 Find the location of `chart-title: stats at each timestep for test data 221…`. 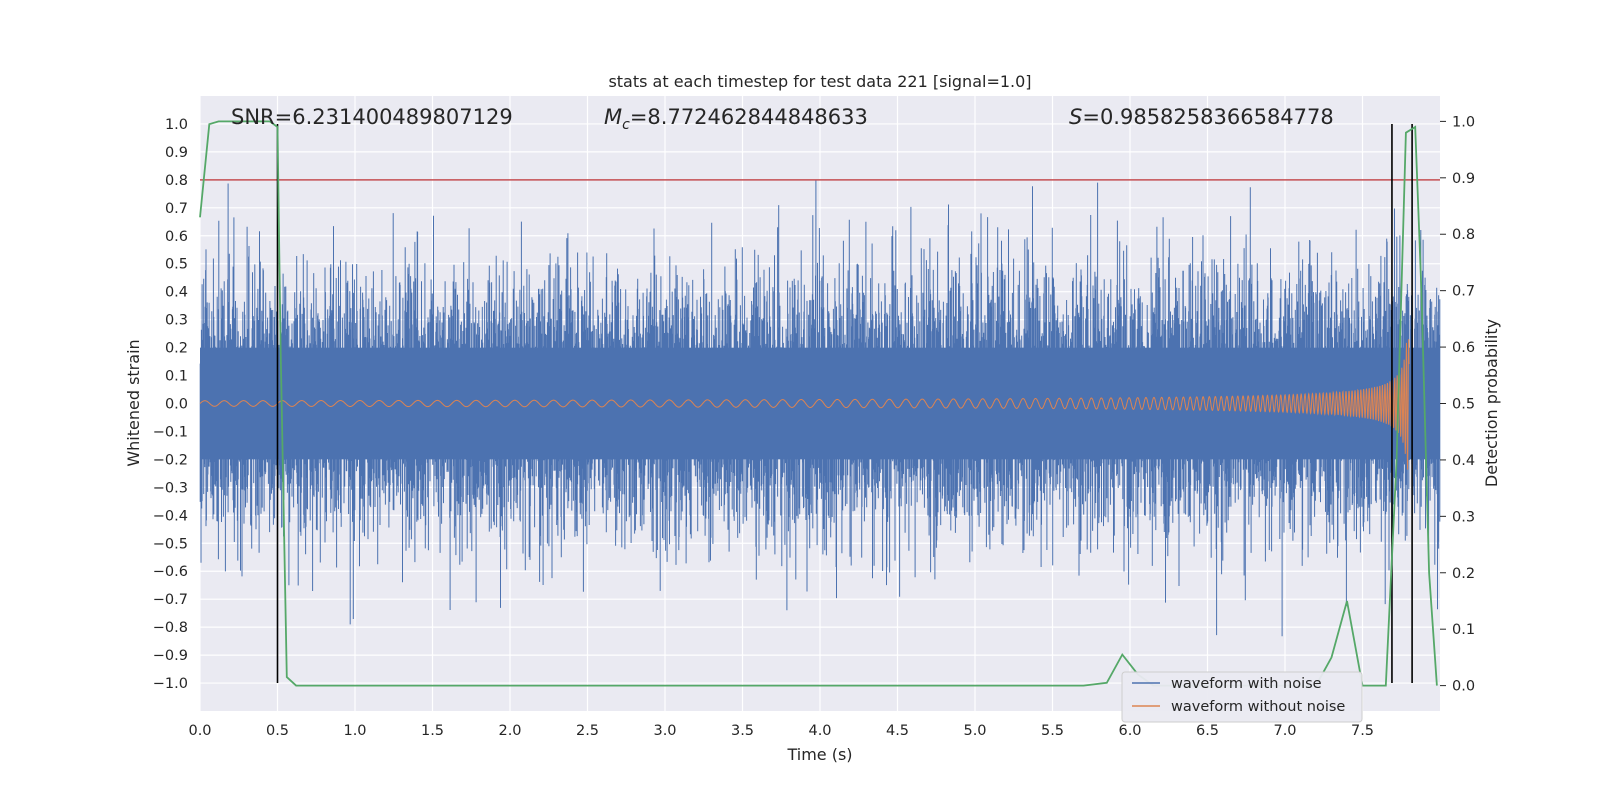

chart-title: stats at each timestep for test data 221… is located at coordinates (819, 81).